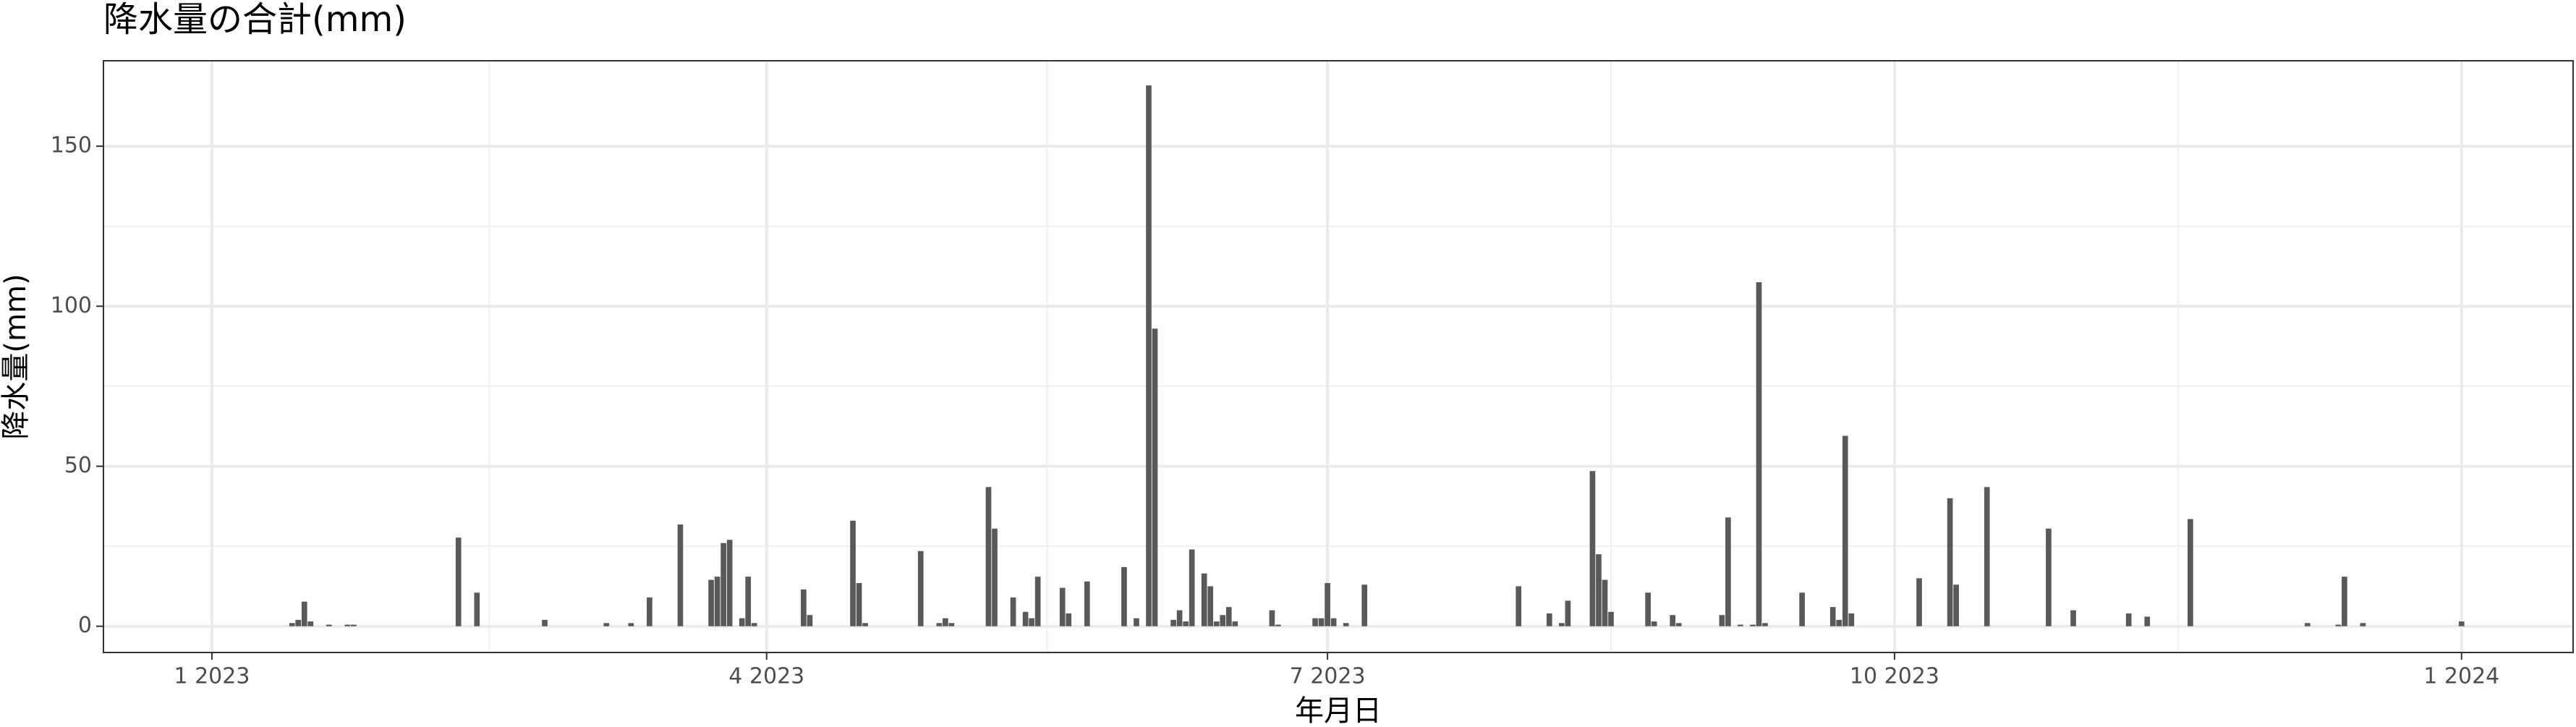 This screenshot has height=727, width=2576. What do you see at coordinates (1894, 676) in the screenshot?
I see `x-tick-label: 10 2023` at bounding box center [1894, 676].